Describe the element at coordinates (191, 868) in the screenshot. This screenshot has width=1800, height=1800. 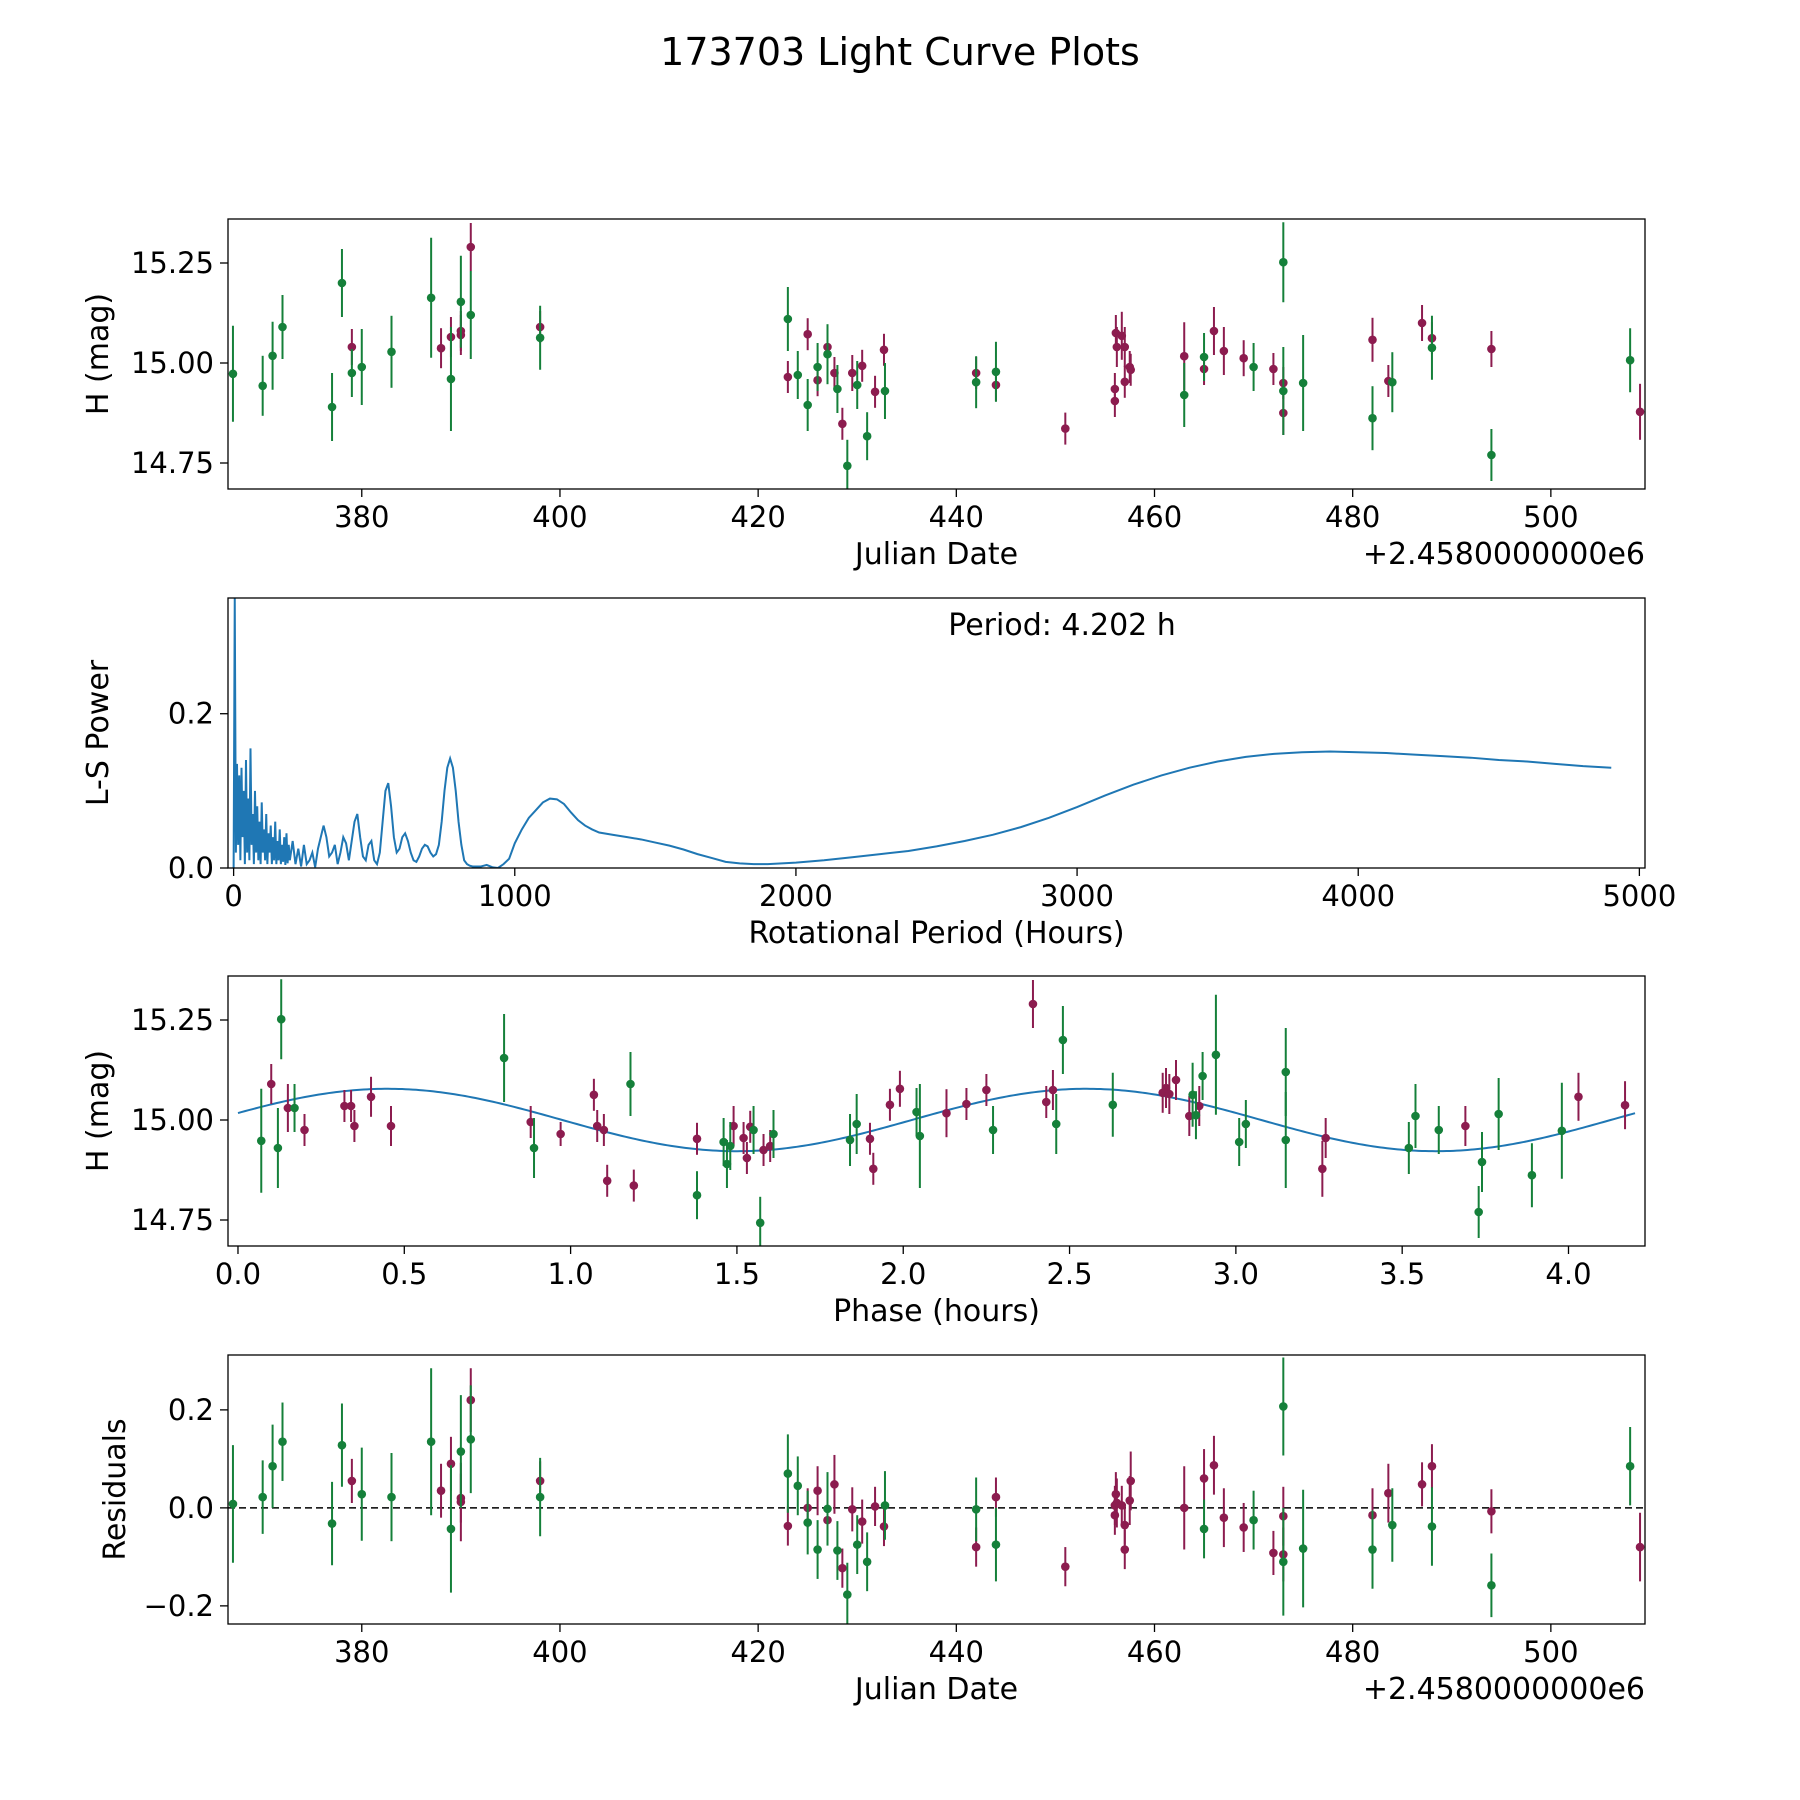
I see `y-tick-label: 0.0` at that location.